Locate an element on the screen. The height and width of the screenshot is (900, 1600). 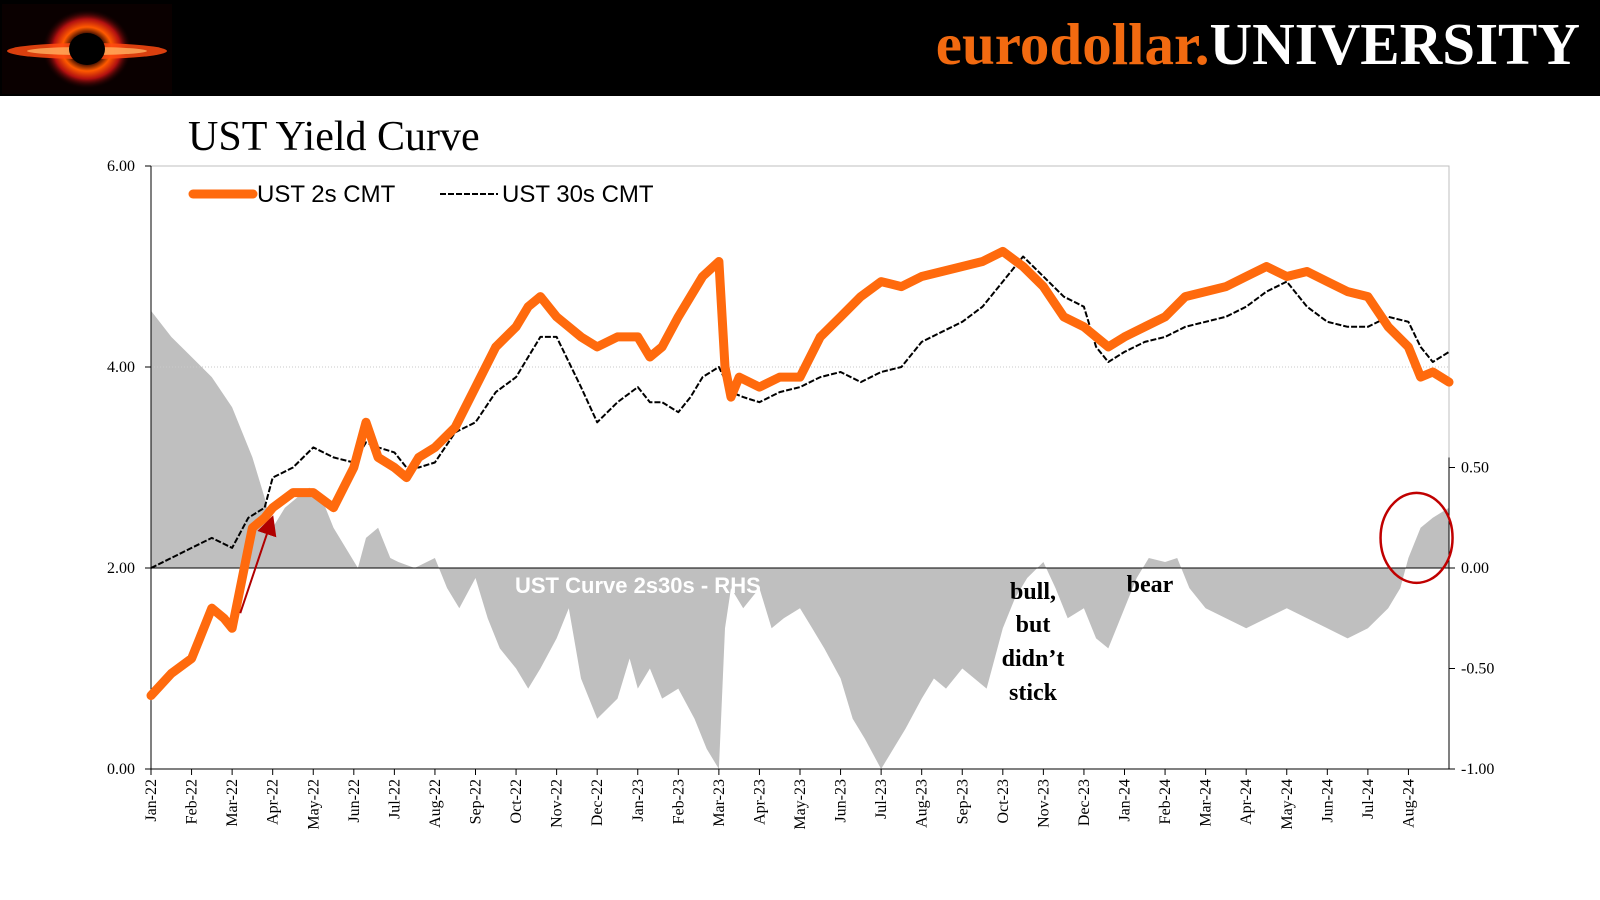
x-tick-label: Sep-22 is located at coordinates (476, 801).